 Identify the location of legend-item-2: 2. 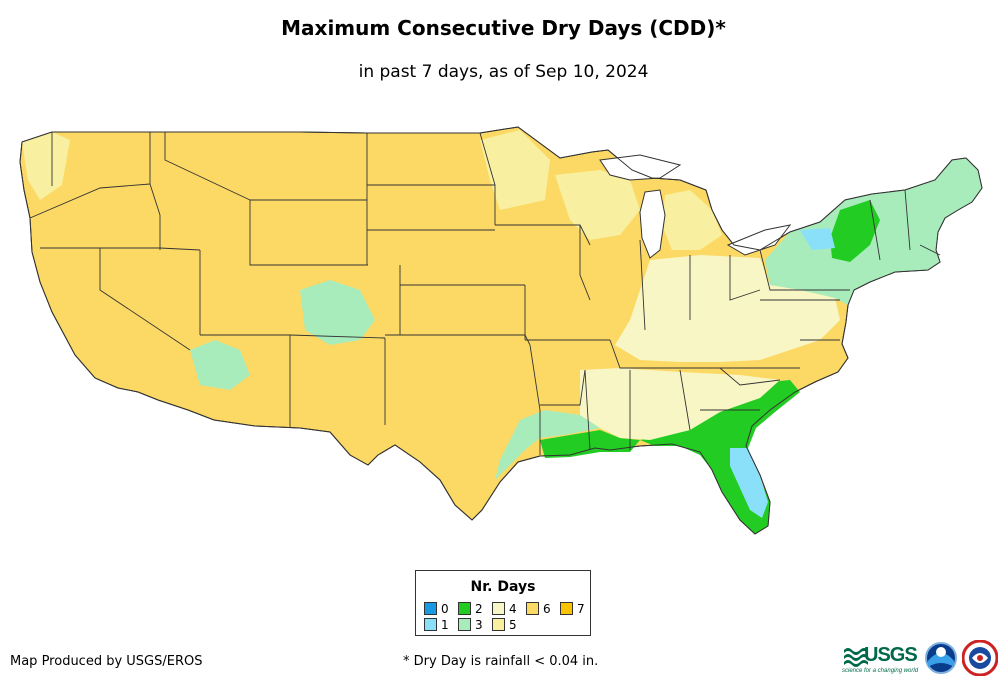
(470, 609).